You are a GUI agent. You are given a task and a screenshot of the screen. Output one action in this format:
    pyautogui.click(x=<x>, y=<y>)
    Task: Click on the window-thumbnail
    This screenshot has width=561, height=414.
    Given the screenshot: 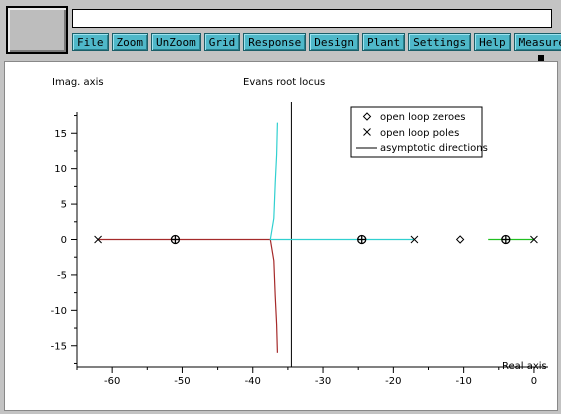 What is the action you would take?
    pyautogui.click(x=37, y=30)
    